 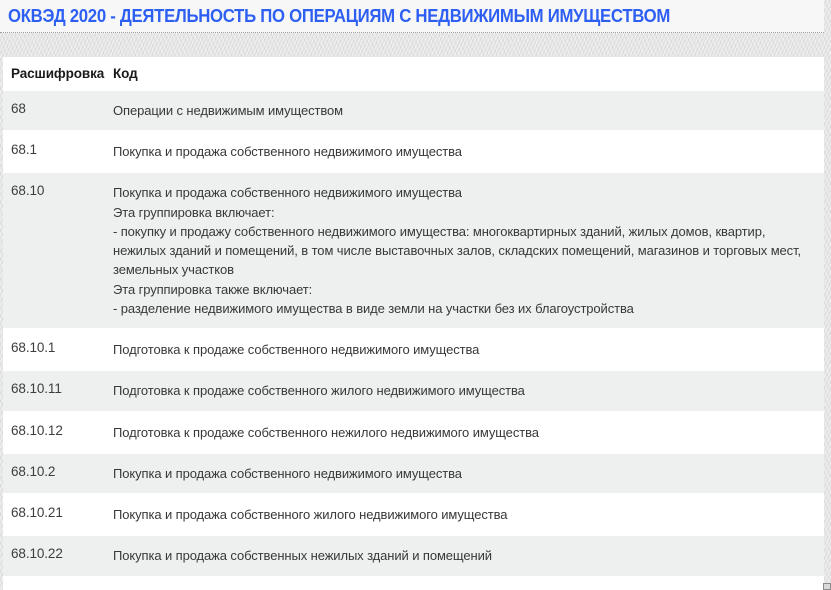 What do you see at coordinates (37, 554) in the screenshot?
I see `row-code: 68.10.22` at bounding box center [37, 554].